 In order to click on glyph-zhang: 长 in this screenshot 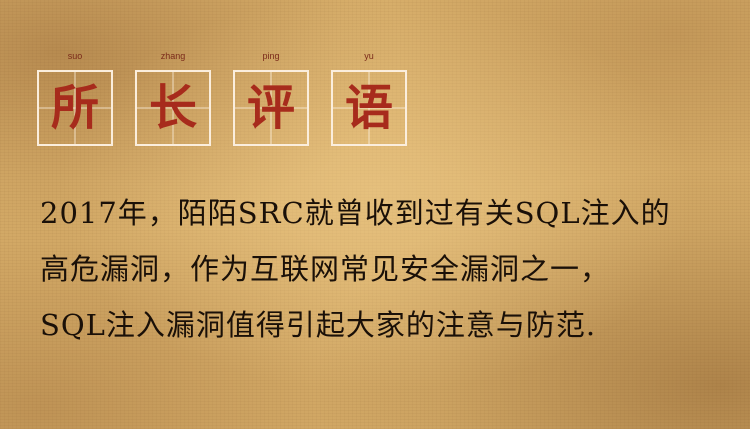, I will do `click(172, 108)`.